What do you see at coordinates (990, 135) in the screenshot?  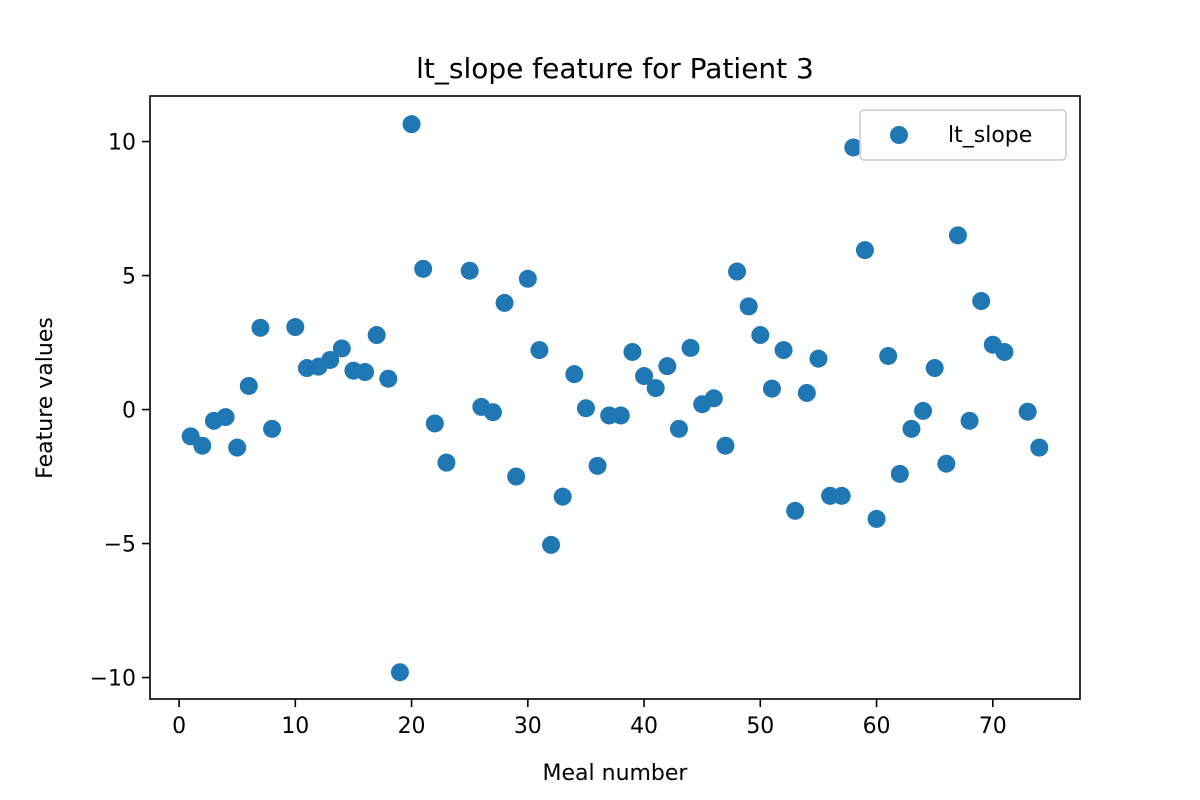 I see `legend-label: lt_slope` at bounding box center [990, 135].